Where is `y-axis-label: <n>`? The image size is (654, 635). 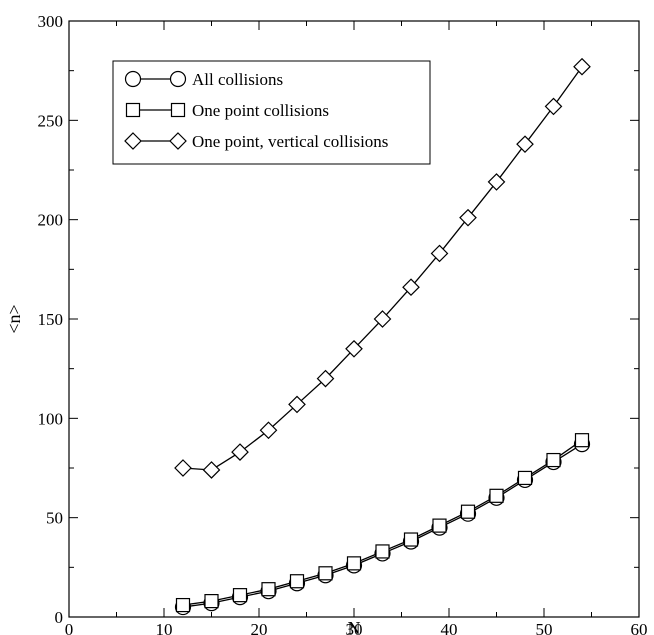
y-axis-label: <n> is located at coordinates (14, 318).